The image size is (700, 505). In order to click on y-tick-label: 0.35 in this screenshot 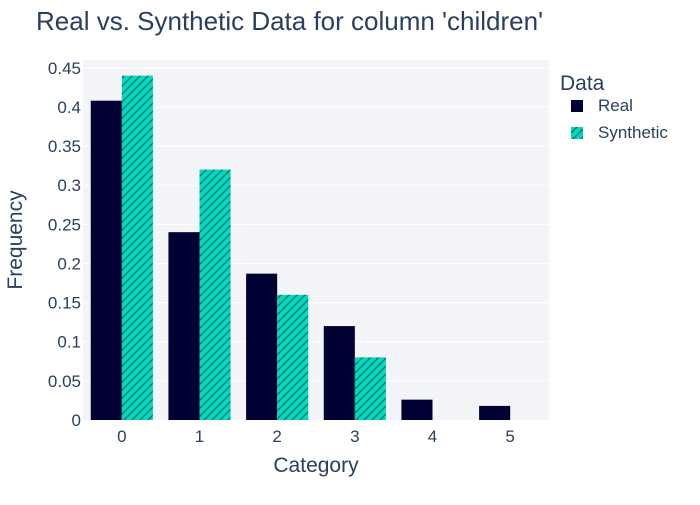, I will do `click(64, 146)`.